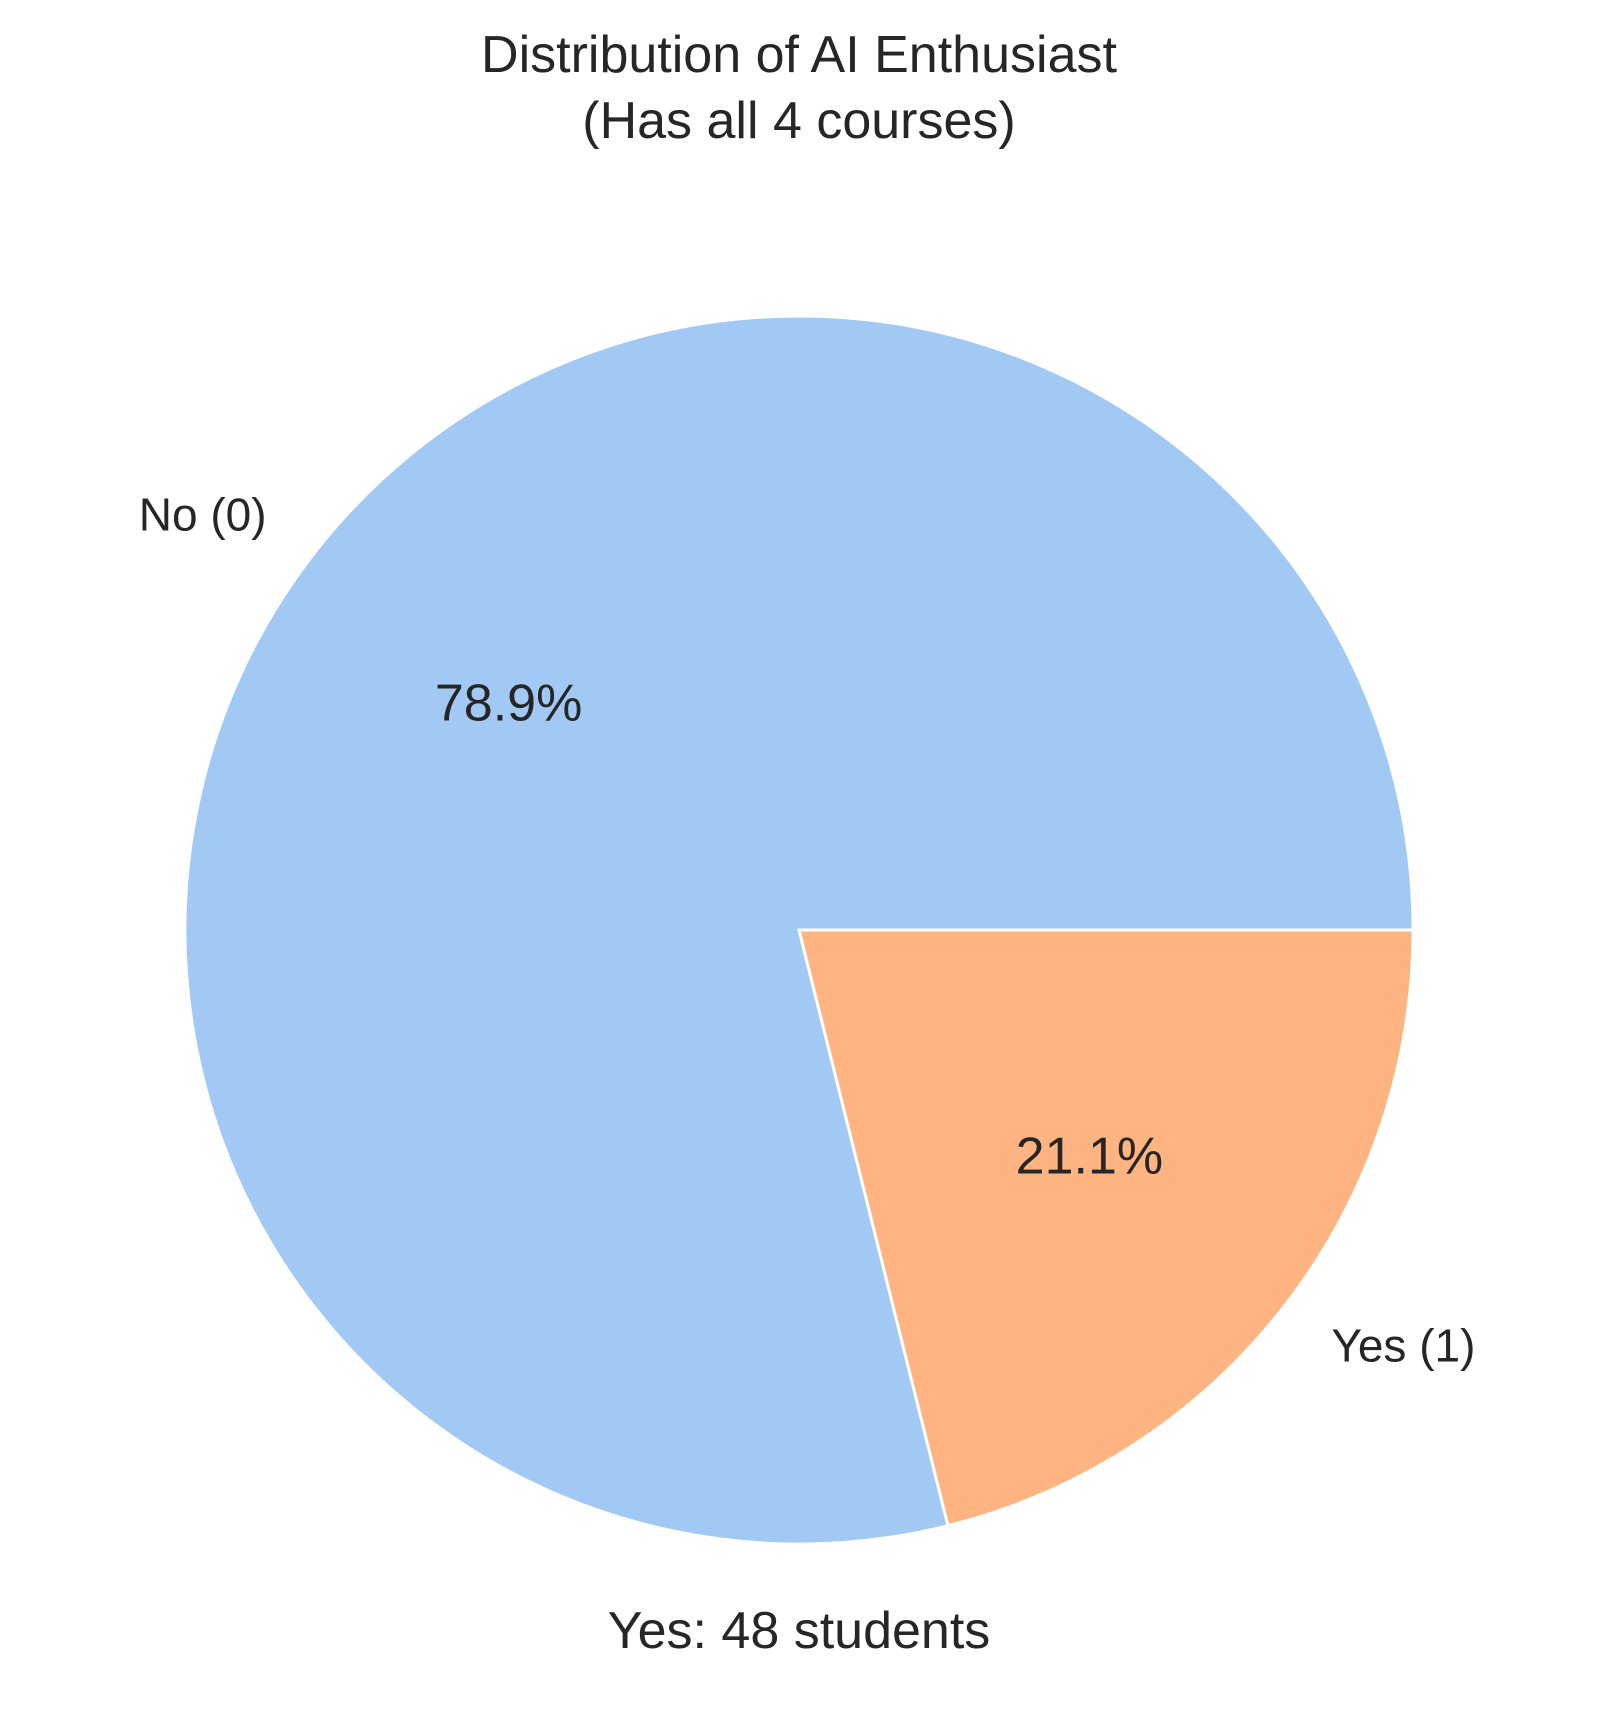  What do you see at coordinates (799, 55) in the screenshot?
I see `chart-title-line-1: Distribution of AI Enthusiast` at bounding box center [799, 55].